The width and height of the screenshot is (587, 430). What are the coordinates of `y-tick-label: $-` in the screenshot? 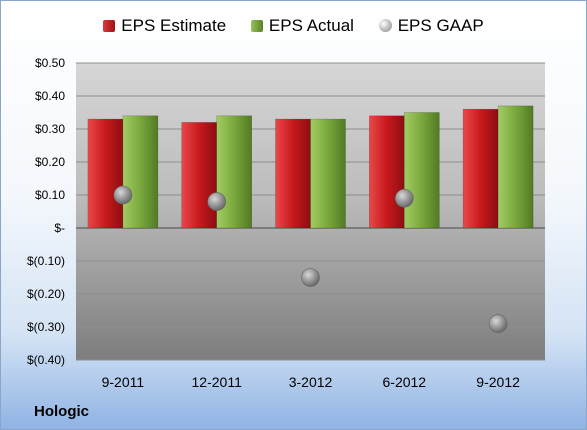 It's located at (59, 228).